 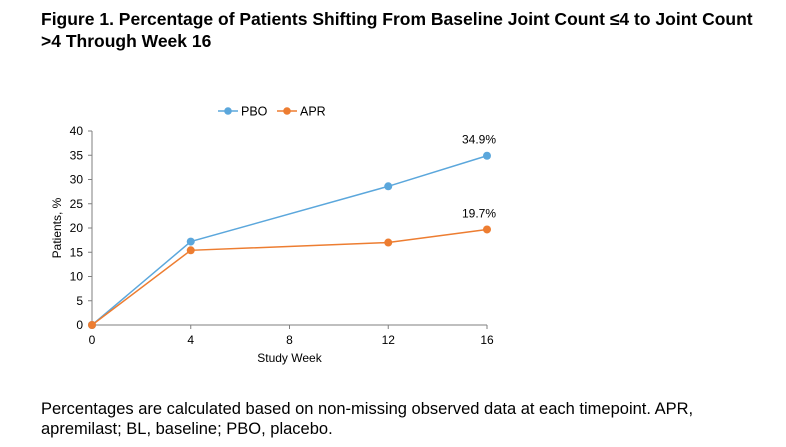 I want to click on x-tick-label: 12, so click(x=389, y=340).